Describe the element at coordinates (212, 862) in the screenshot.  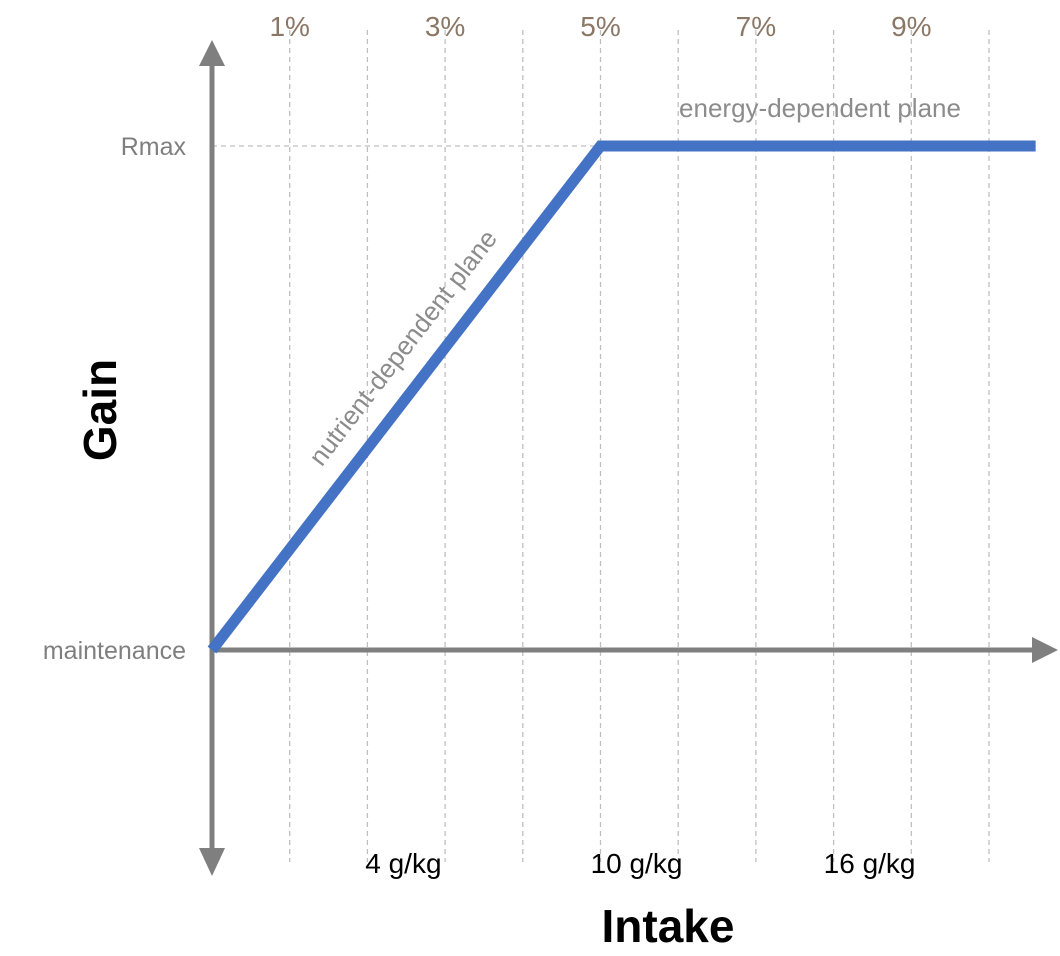
I see `y-axis-down-arrow-icon` at that location.